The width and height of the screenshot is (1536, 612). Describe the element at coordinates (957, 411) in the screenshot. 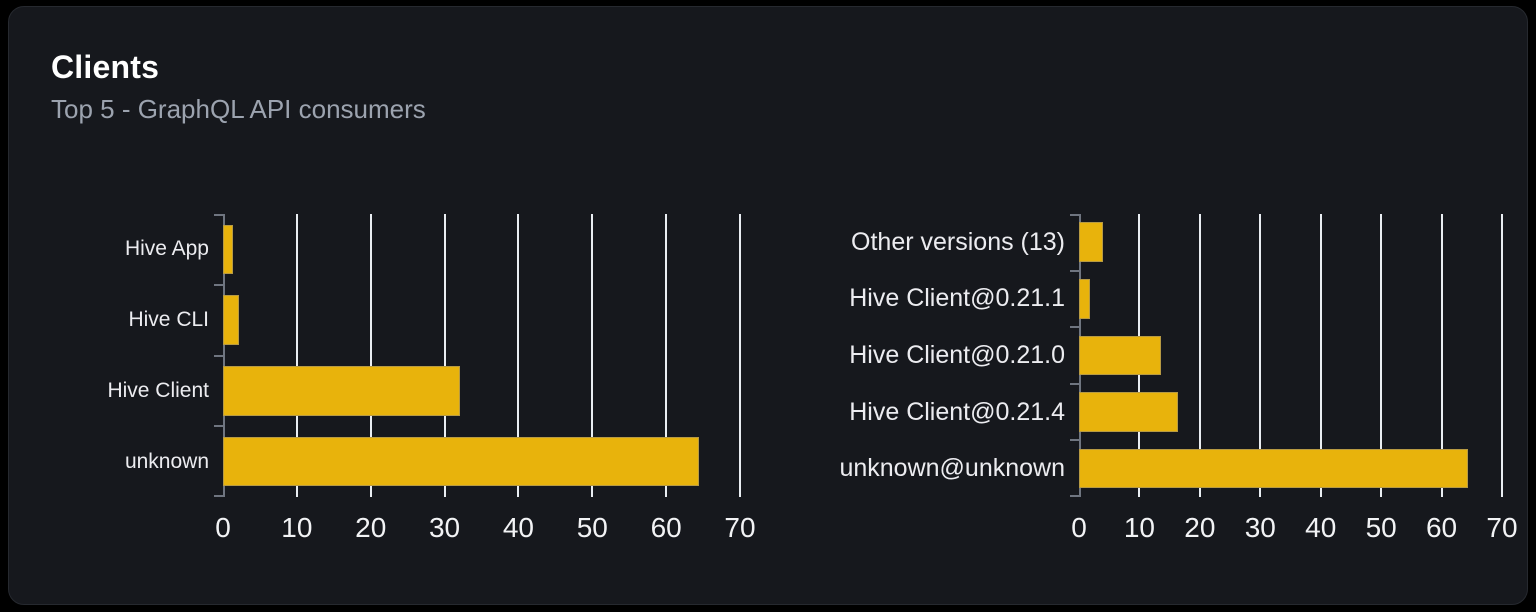

I see `category-label-hive-client-0-21-4: Hive Client@0.21.4` at that location.